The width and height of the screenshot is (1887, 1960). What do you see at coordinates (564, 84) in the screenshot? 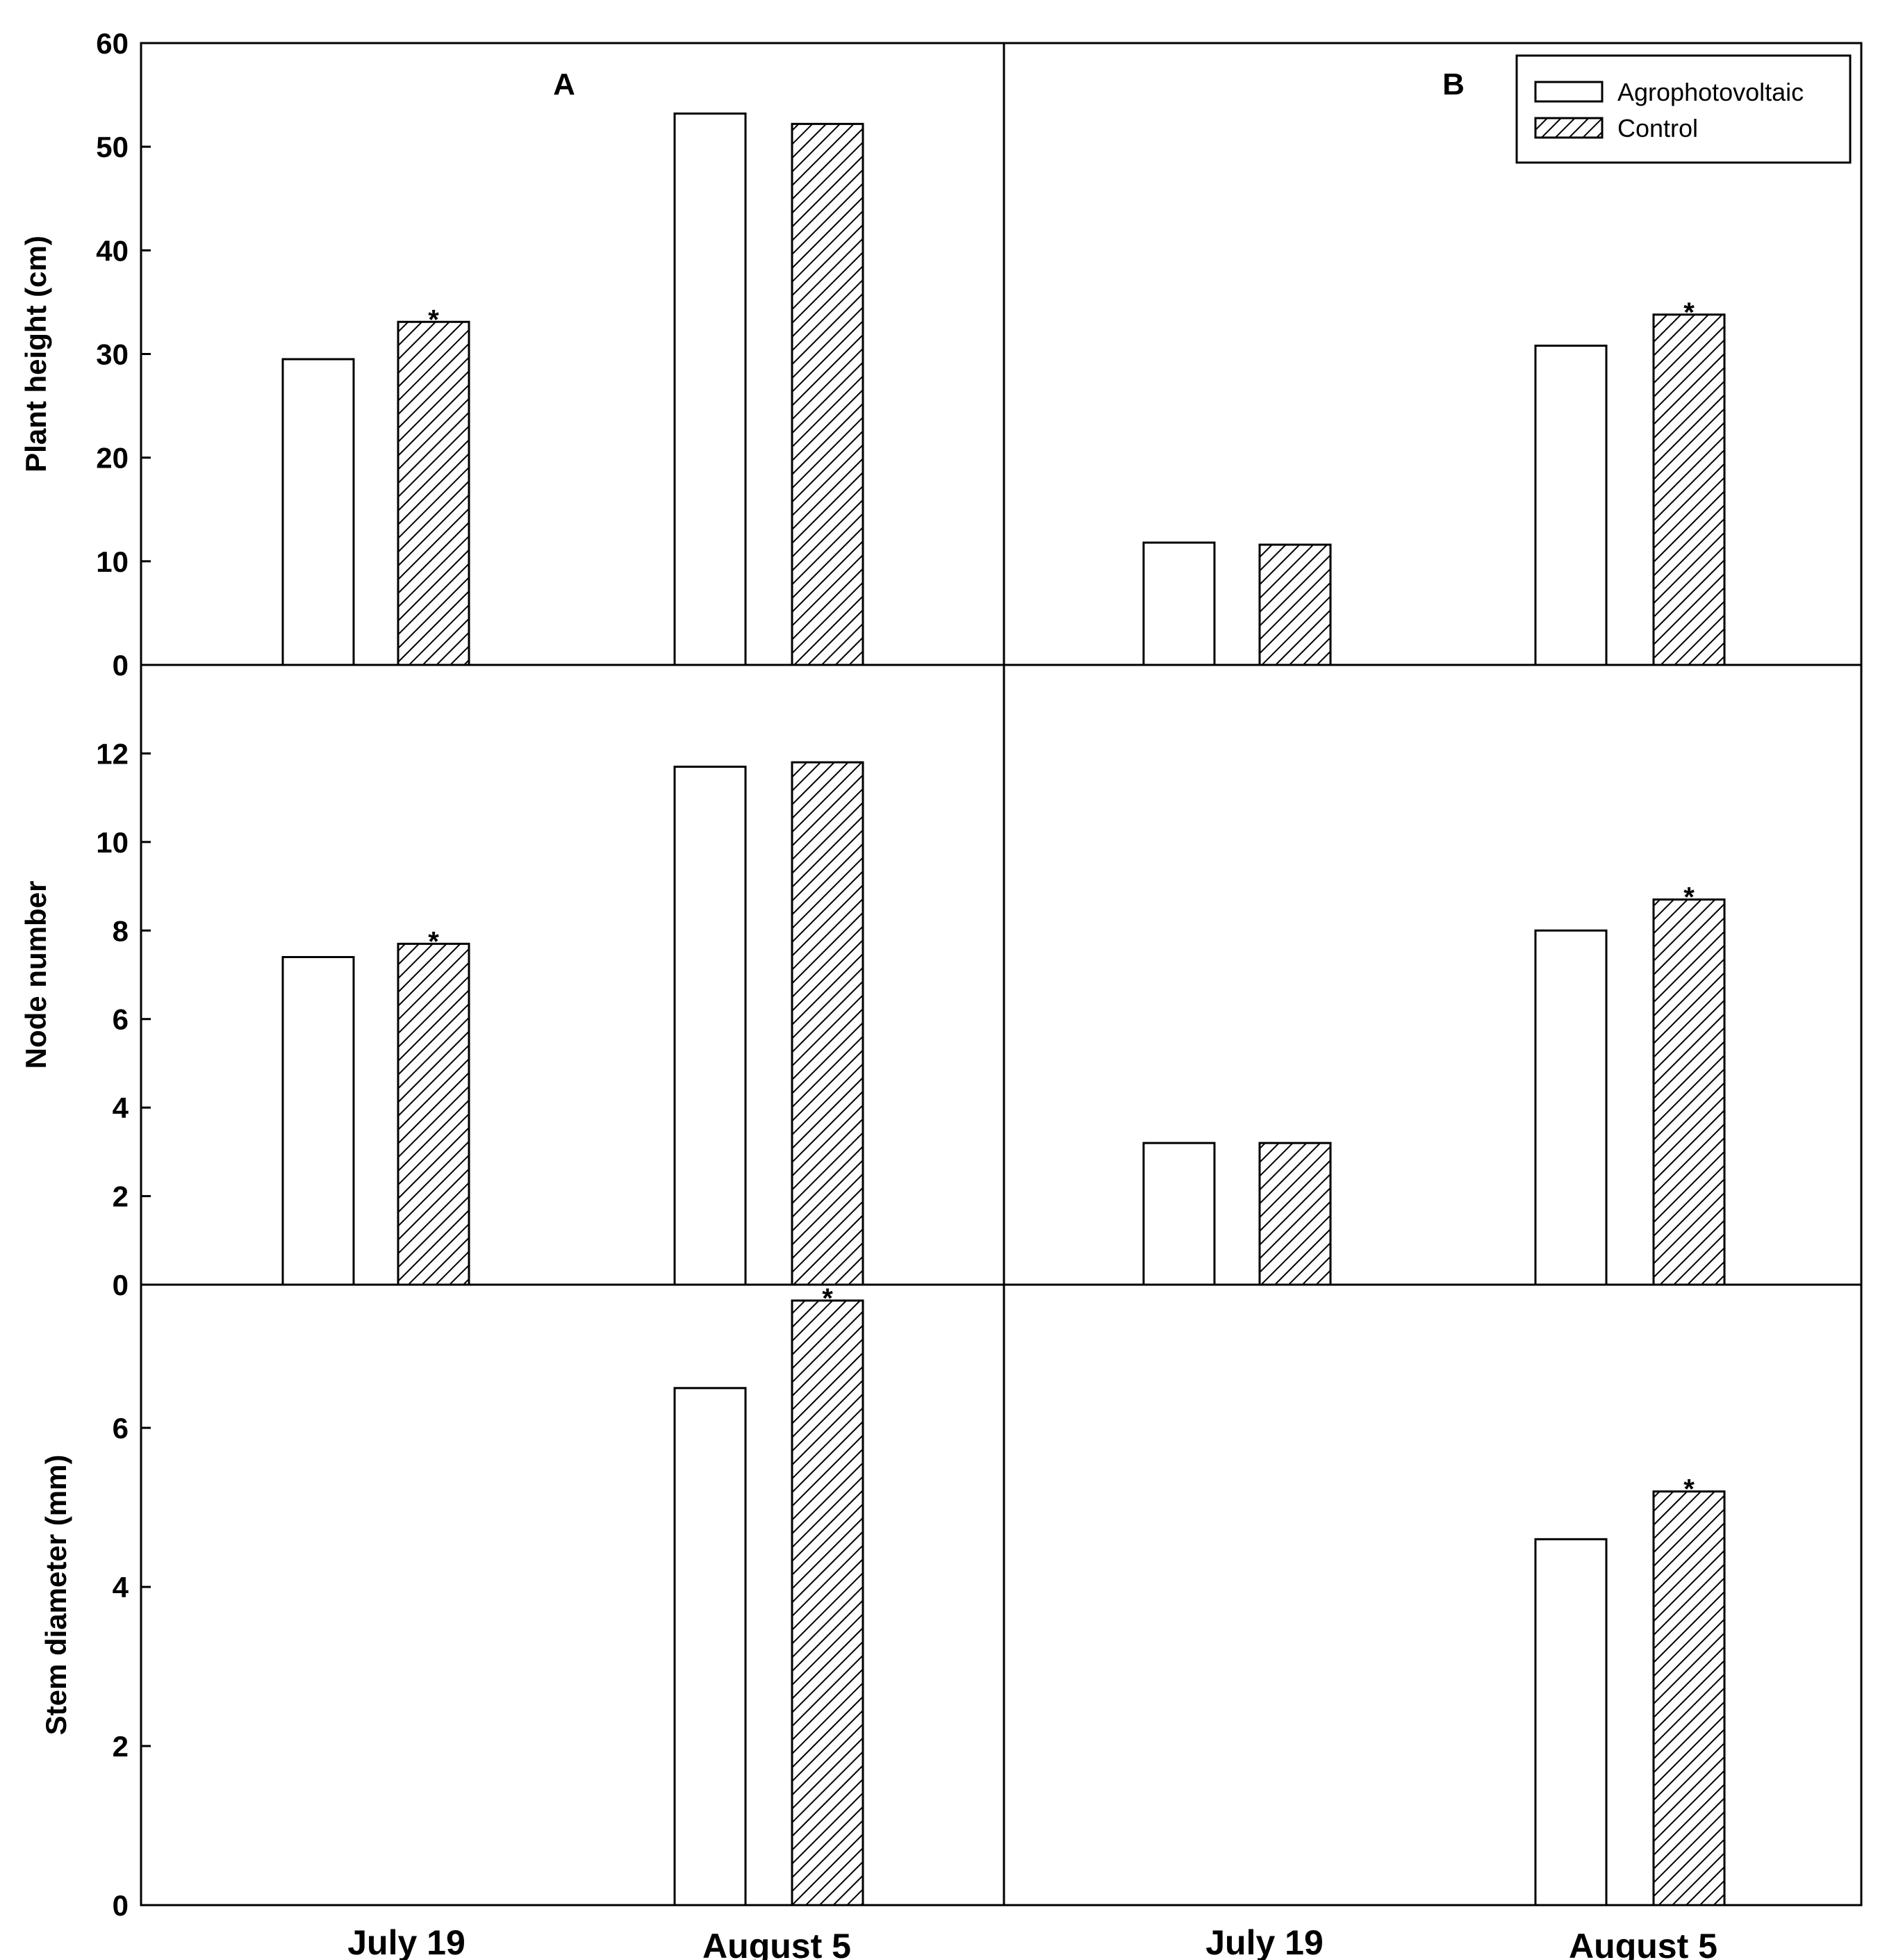
I see `panel-label-a: A` at bounding box center [564, 84].